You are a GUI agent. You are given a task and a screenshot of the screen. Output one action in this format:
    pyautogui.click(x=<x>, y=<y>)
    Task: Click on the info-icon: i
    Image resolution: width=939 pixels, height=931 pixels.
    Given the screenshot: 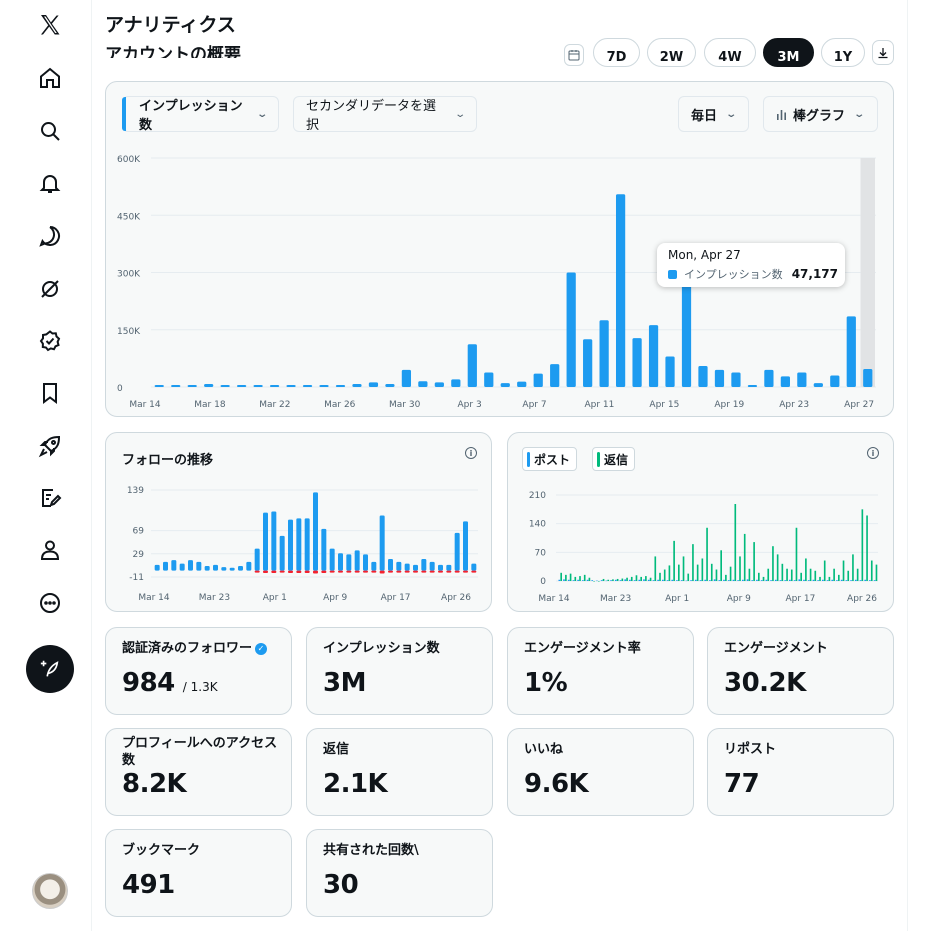 What is the action you would take?
    pyautogui.click(x=471, y=453)
    